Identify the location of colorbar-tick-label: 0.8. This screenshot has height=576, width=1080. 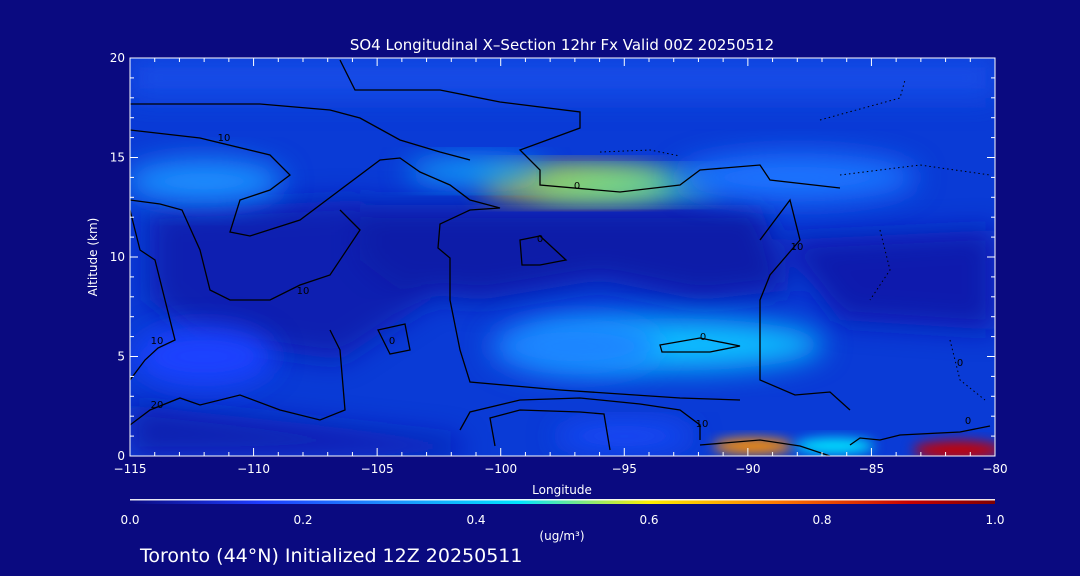
(821, 520).